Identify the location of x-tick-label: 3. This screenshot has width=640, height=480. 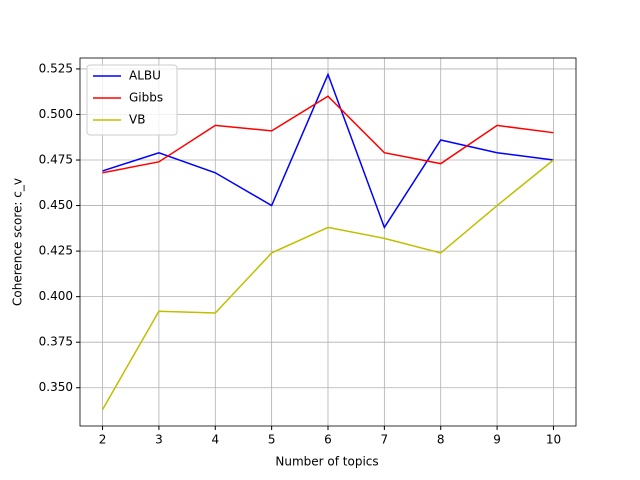
(159, 440).